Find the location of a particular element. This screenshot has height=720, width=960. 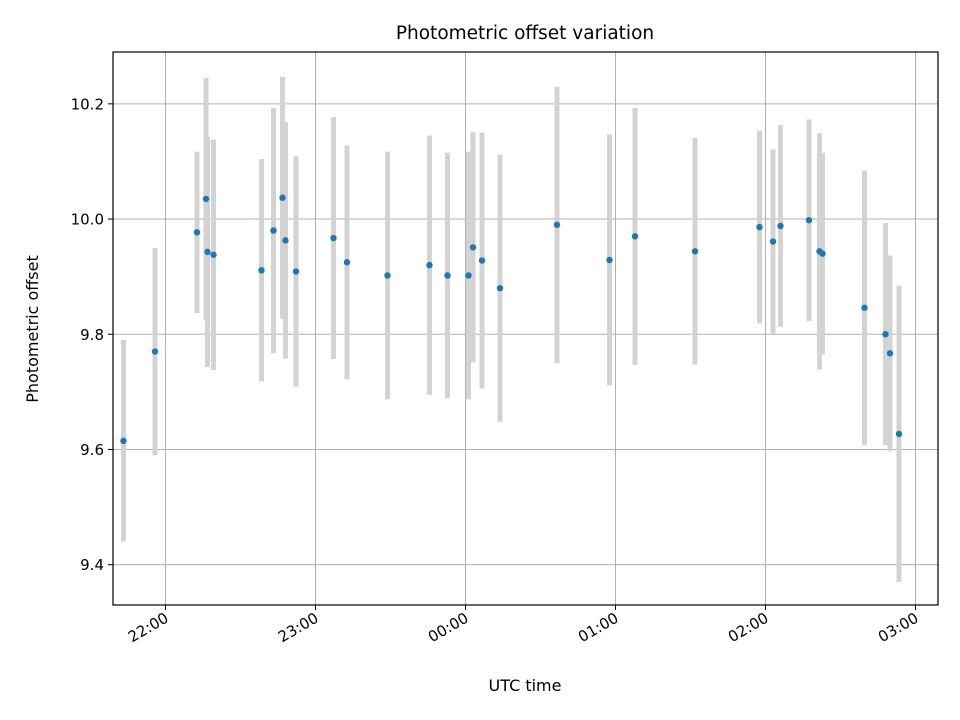

x-tick-label: 02:00 is located at coordinates (748, 627).